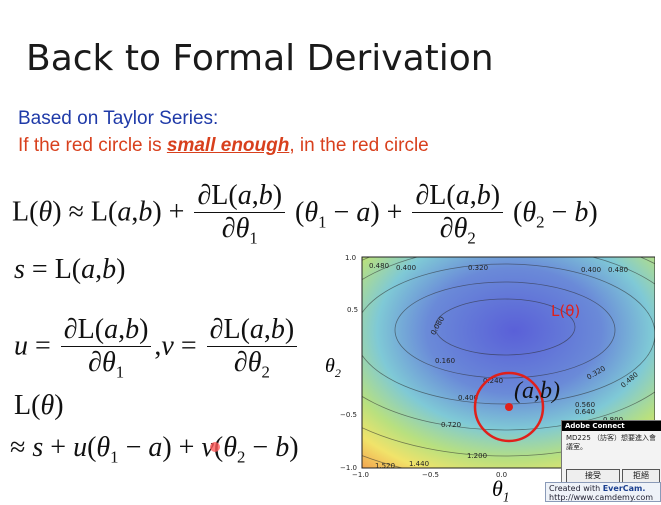  Describe the element at coordinates (501, 475) in the screenshot. I see `x-tick: 0.0` at that location.